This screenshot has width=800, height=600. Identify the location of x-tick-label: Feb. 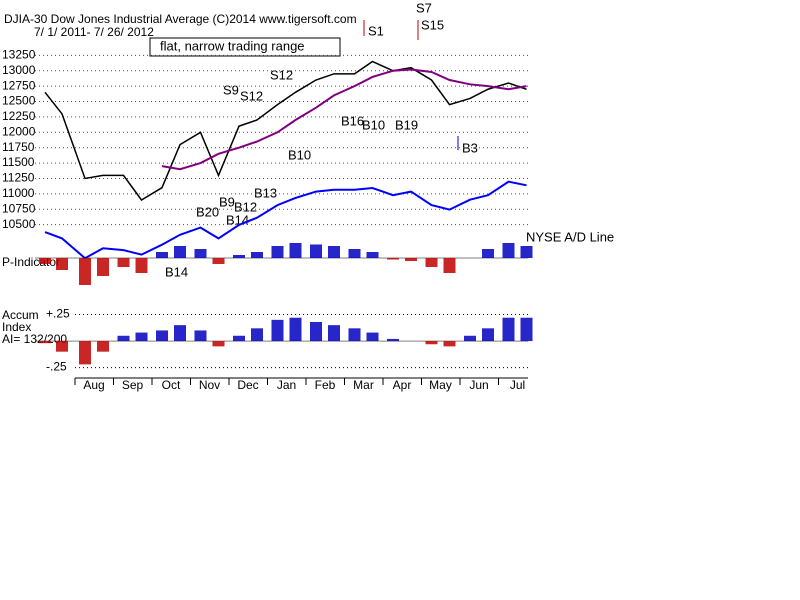
(325, 385).